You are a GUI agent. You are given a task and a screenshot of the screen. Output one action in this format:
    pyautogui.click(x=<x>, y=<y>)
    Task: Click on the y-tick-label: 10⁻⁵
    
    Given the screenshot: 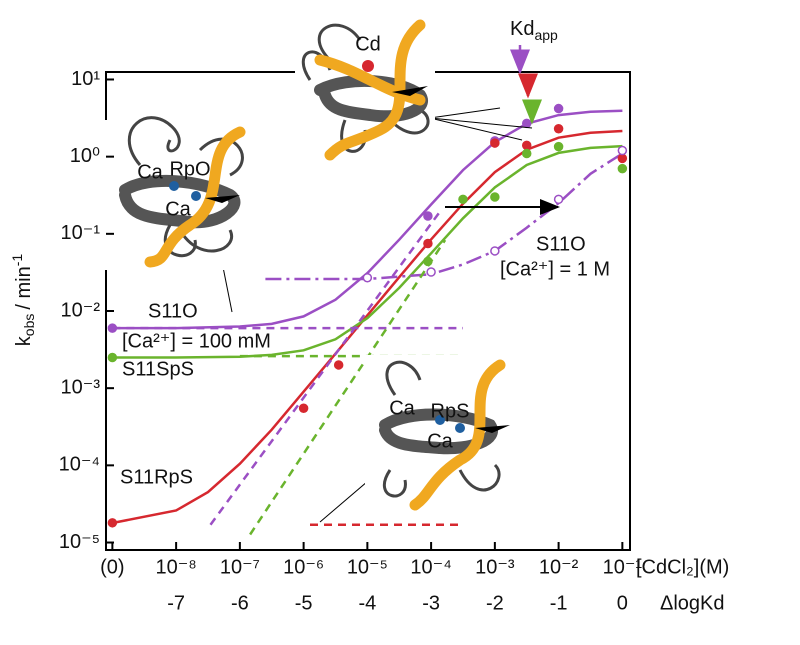 What is the action you would take?
    pyautogui.click(x=79, y=542)
    